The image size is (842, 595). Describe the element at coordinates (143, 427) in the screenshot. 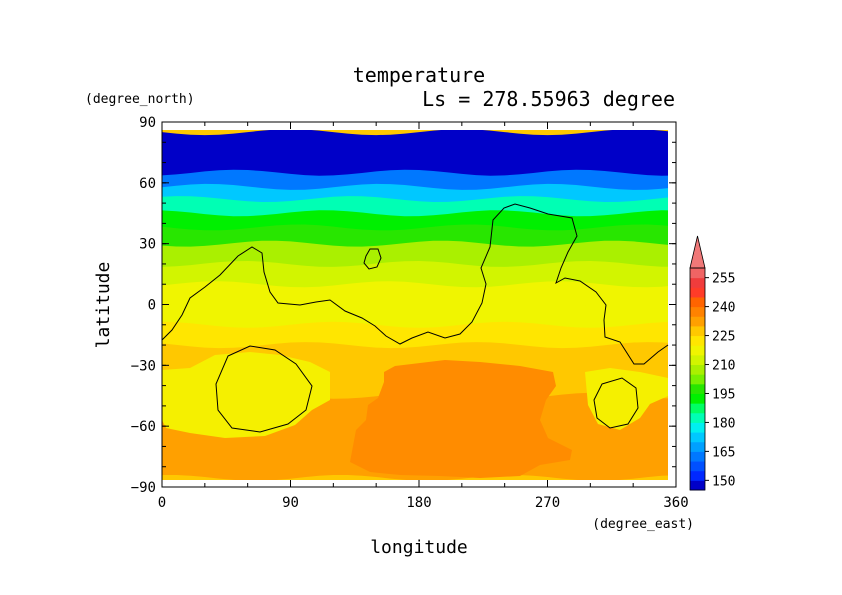

I see `y-tick-label: −60` at that location.